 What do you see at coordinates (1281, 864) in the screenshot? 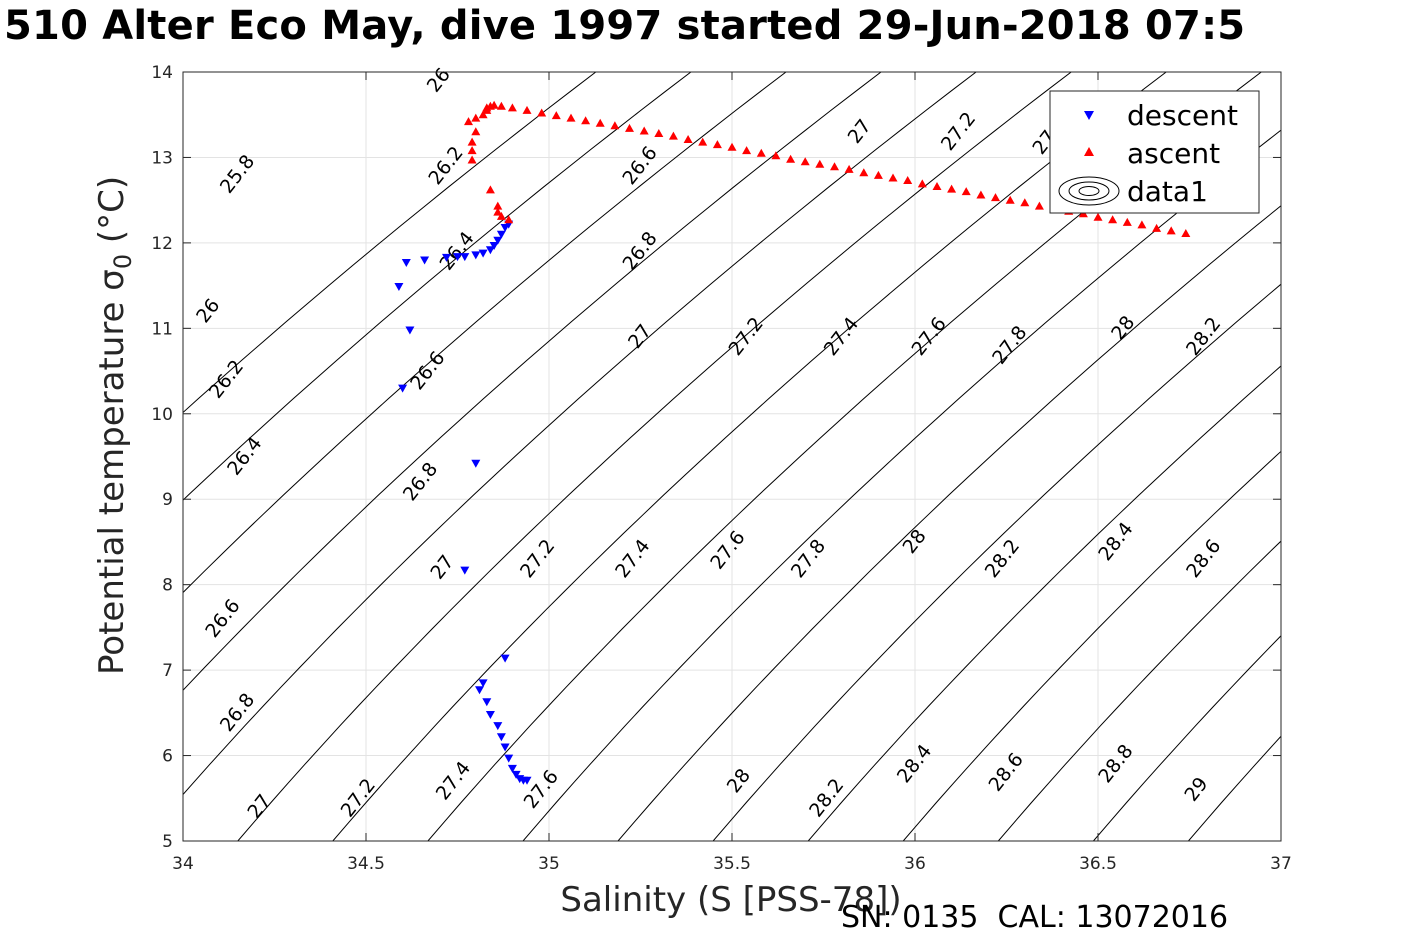
I see `x-tick-label: 37` at bounding box center [1281, 864].